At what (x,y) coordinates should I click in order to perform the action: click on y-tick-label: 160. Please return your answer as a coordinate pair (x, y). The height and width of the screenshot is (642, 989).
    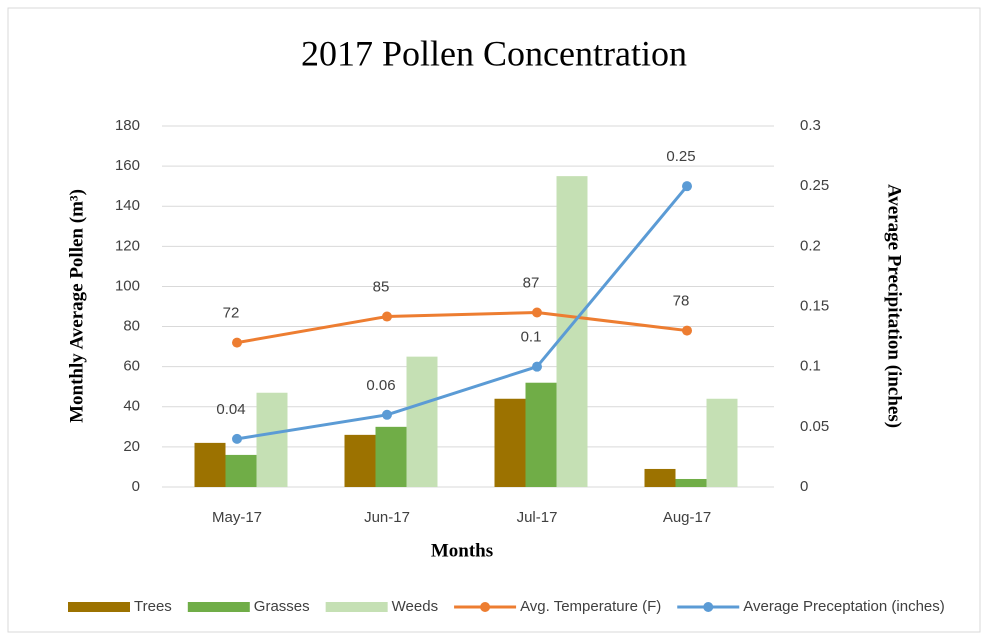
    Looking at the image, I should click on (127, 165).